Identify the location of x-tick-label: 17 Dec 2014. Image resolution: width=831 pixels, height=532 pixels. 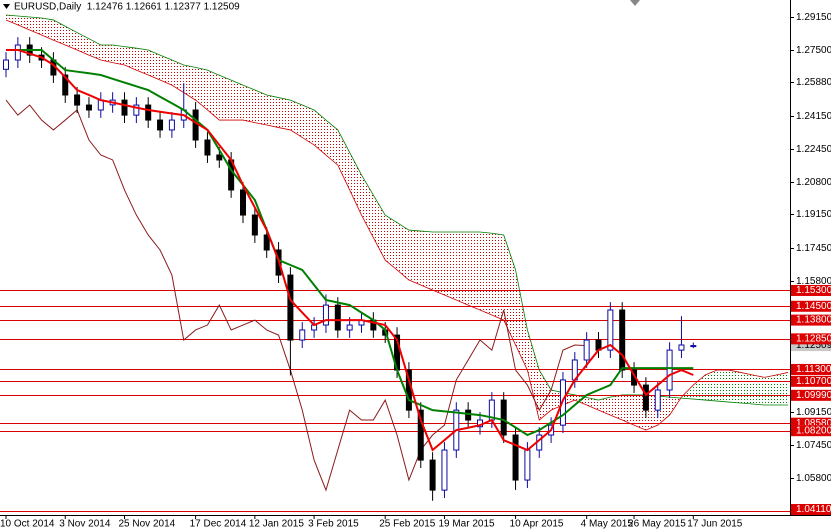
(218, 524).